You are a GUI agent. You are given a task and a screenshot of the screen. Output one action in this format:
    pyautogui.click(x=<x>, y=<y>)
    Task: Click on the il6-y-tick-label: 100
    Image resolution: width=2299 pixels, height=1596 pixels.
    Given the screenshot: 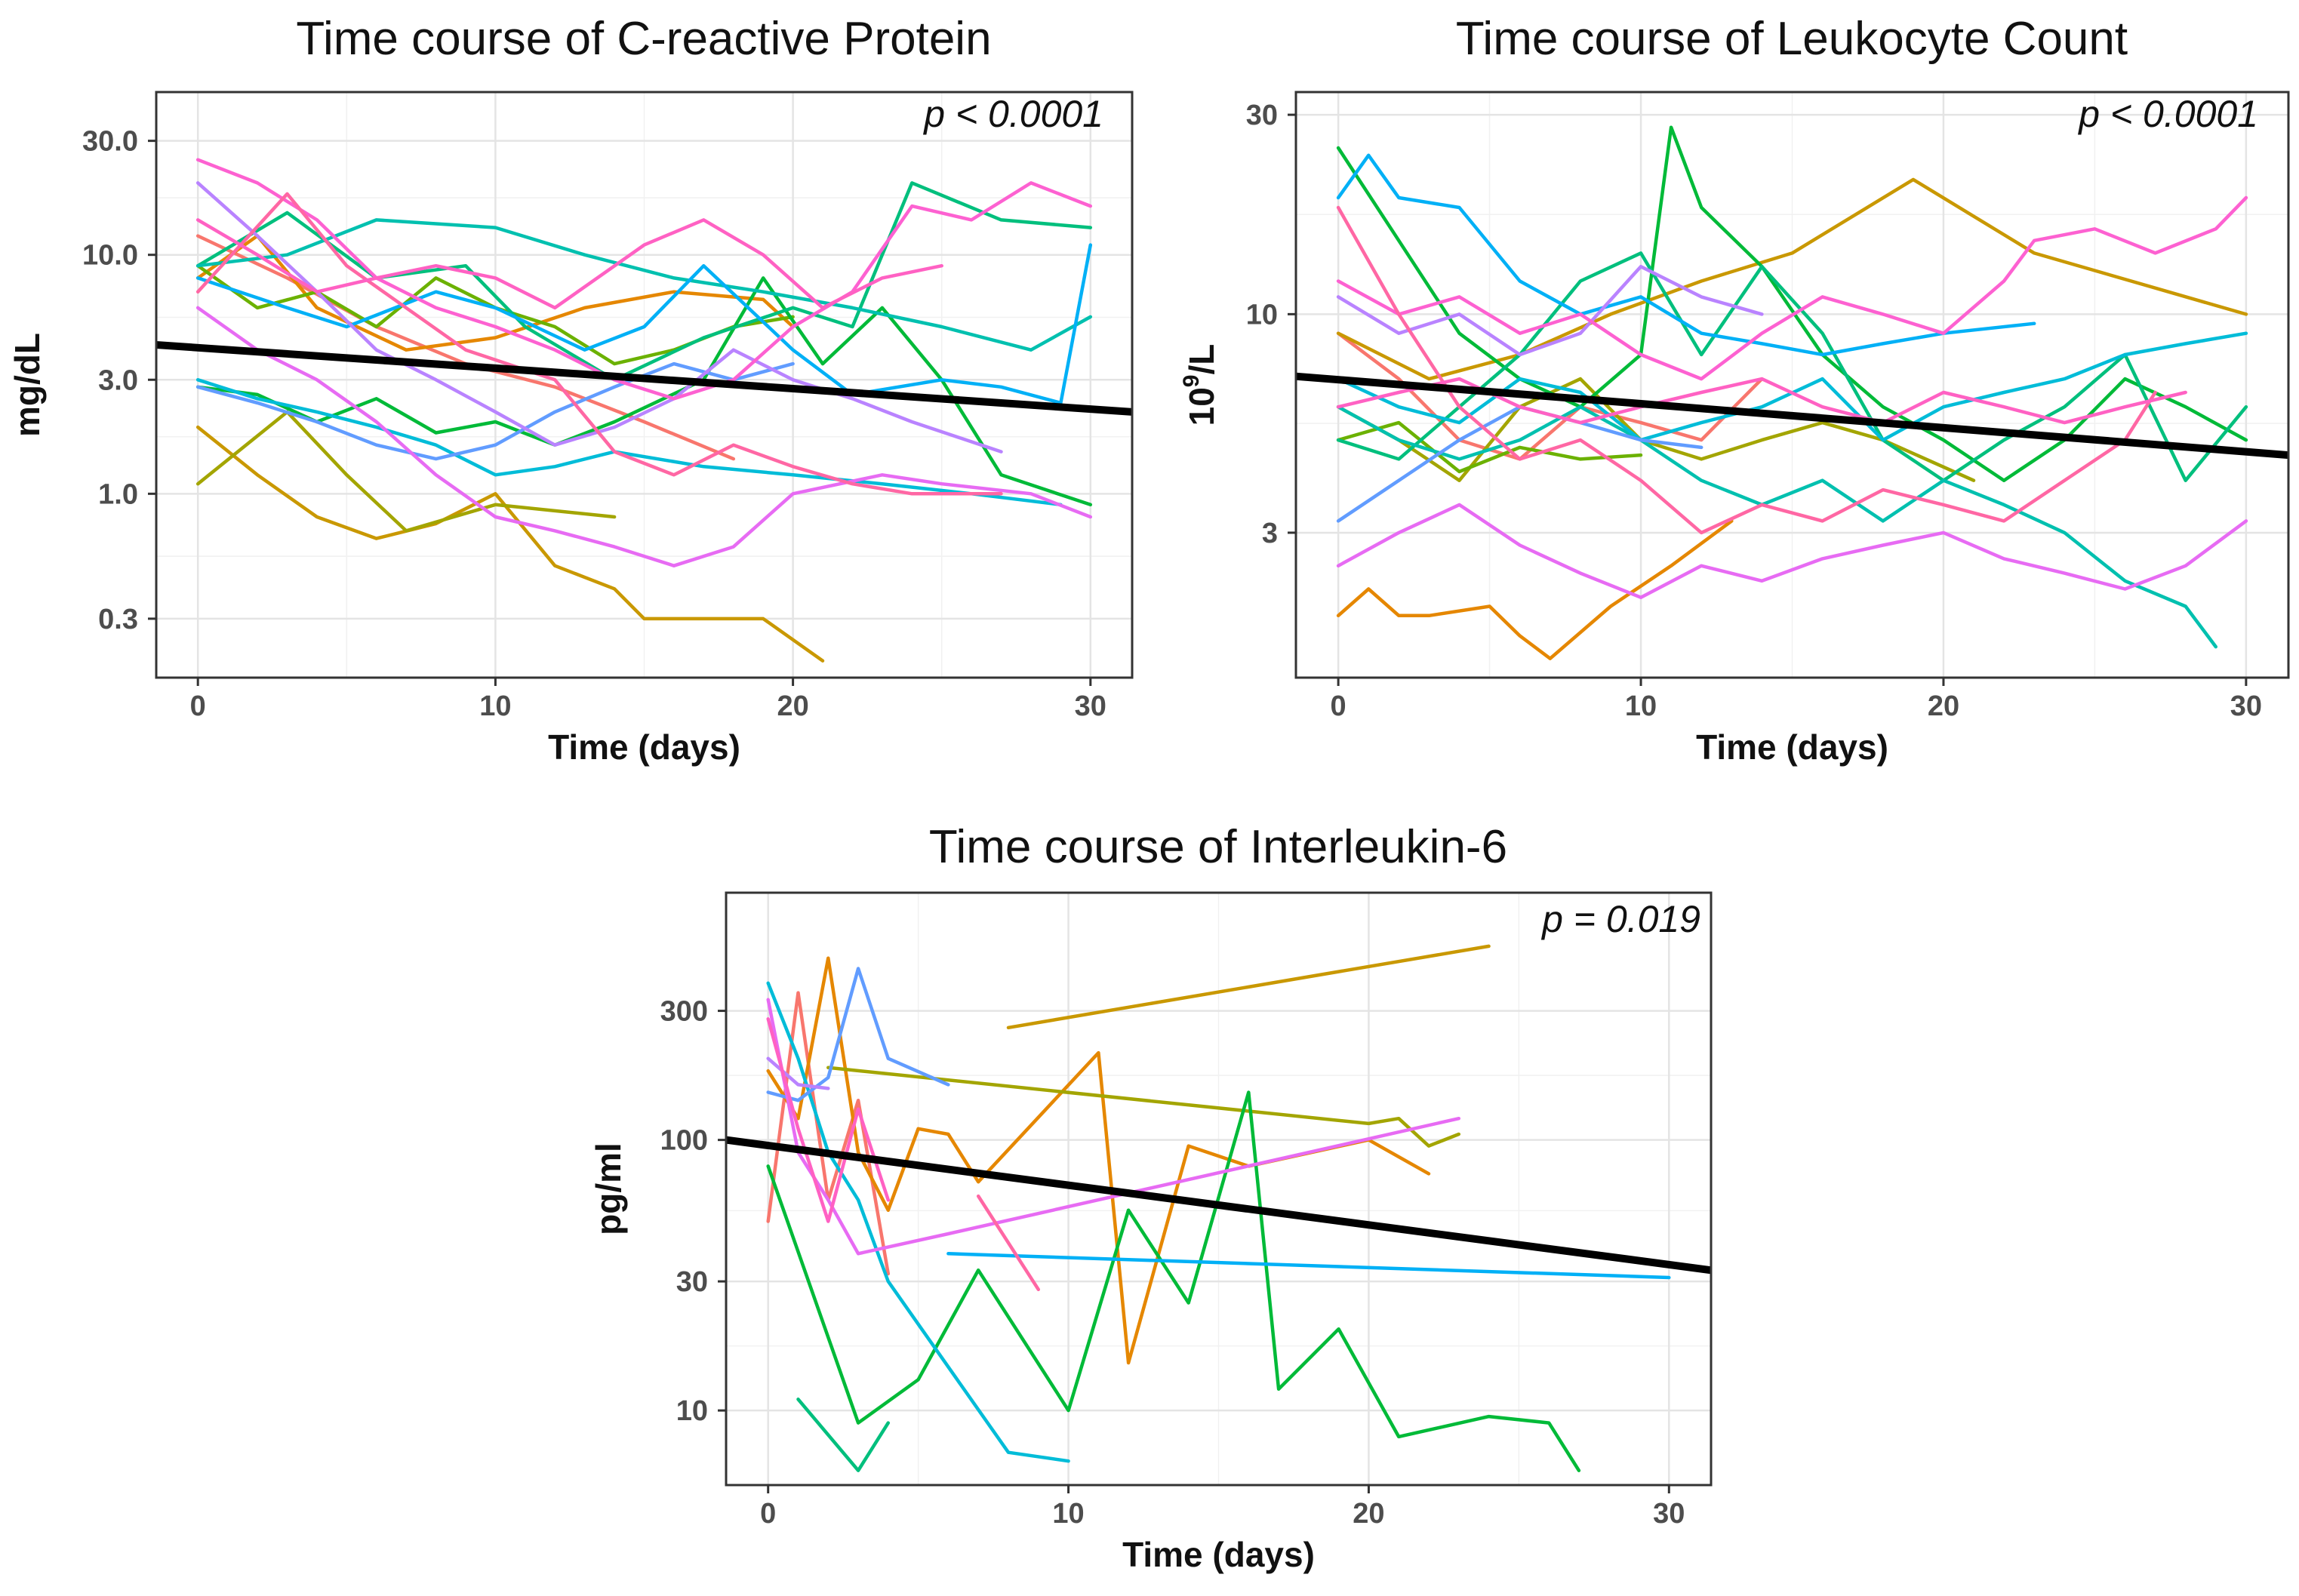 What is the action you would take?
    pyautogui.click(x=684, y=1141)
    